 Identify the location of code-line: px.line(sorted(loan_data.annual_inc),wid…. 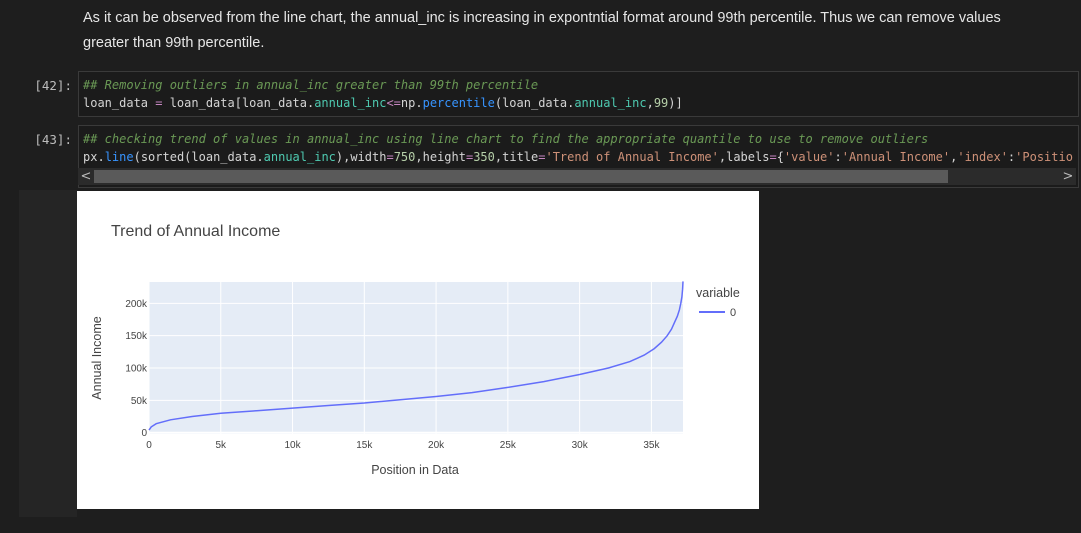
(578, 157).